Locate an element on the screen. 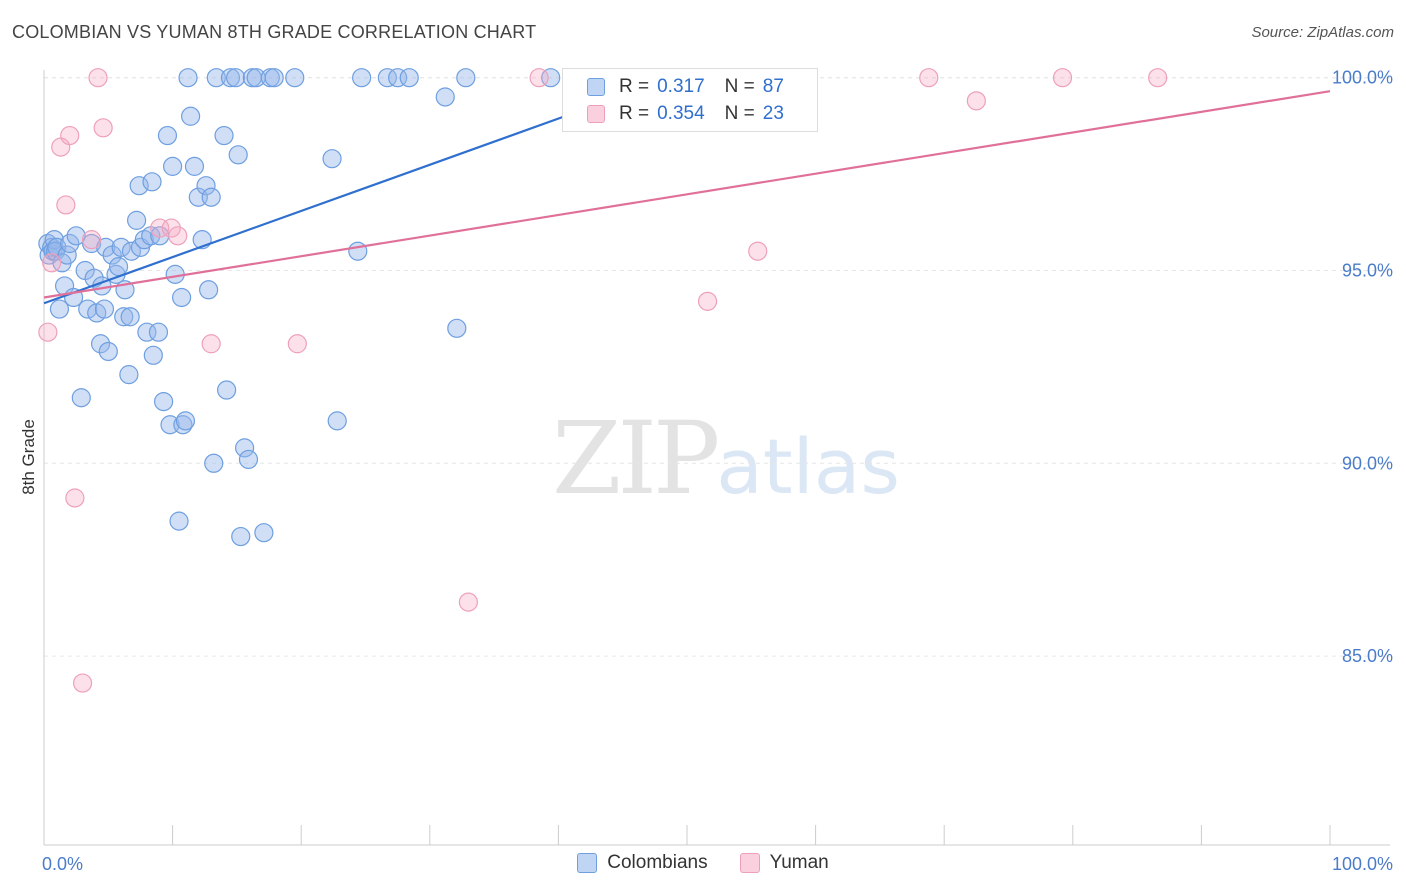 This screenshot has height=892, width=1406. legend-swatch-blue is located at coordinates (596, 87).